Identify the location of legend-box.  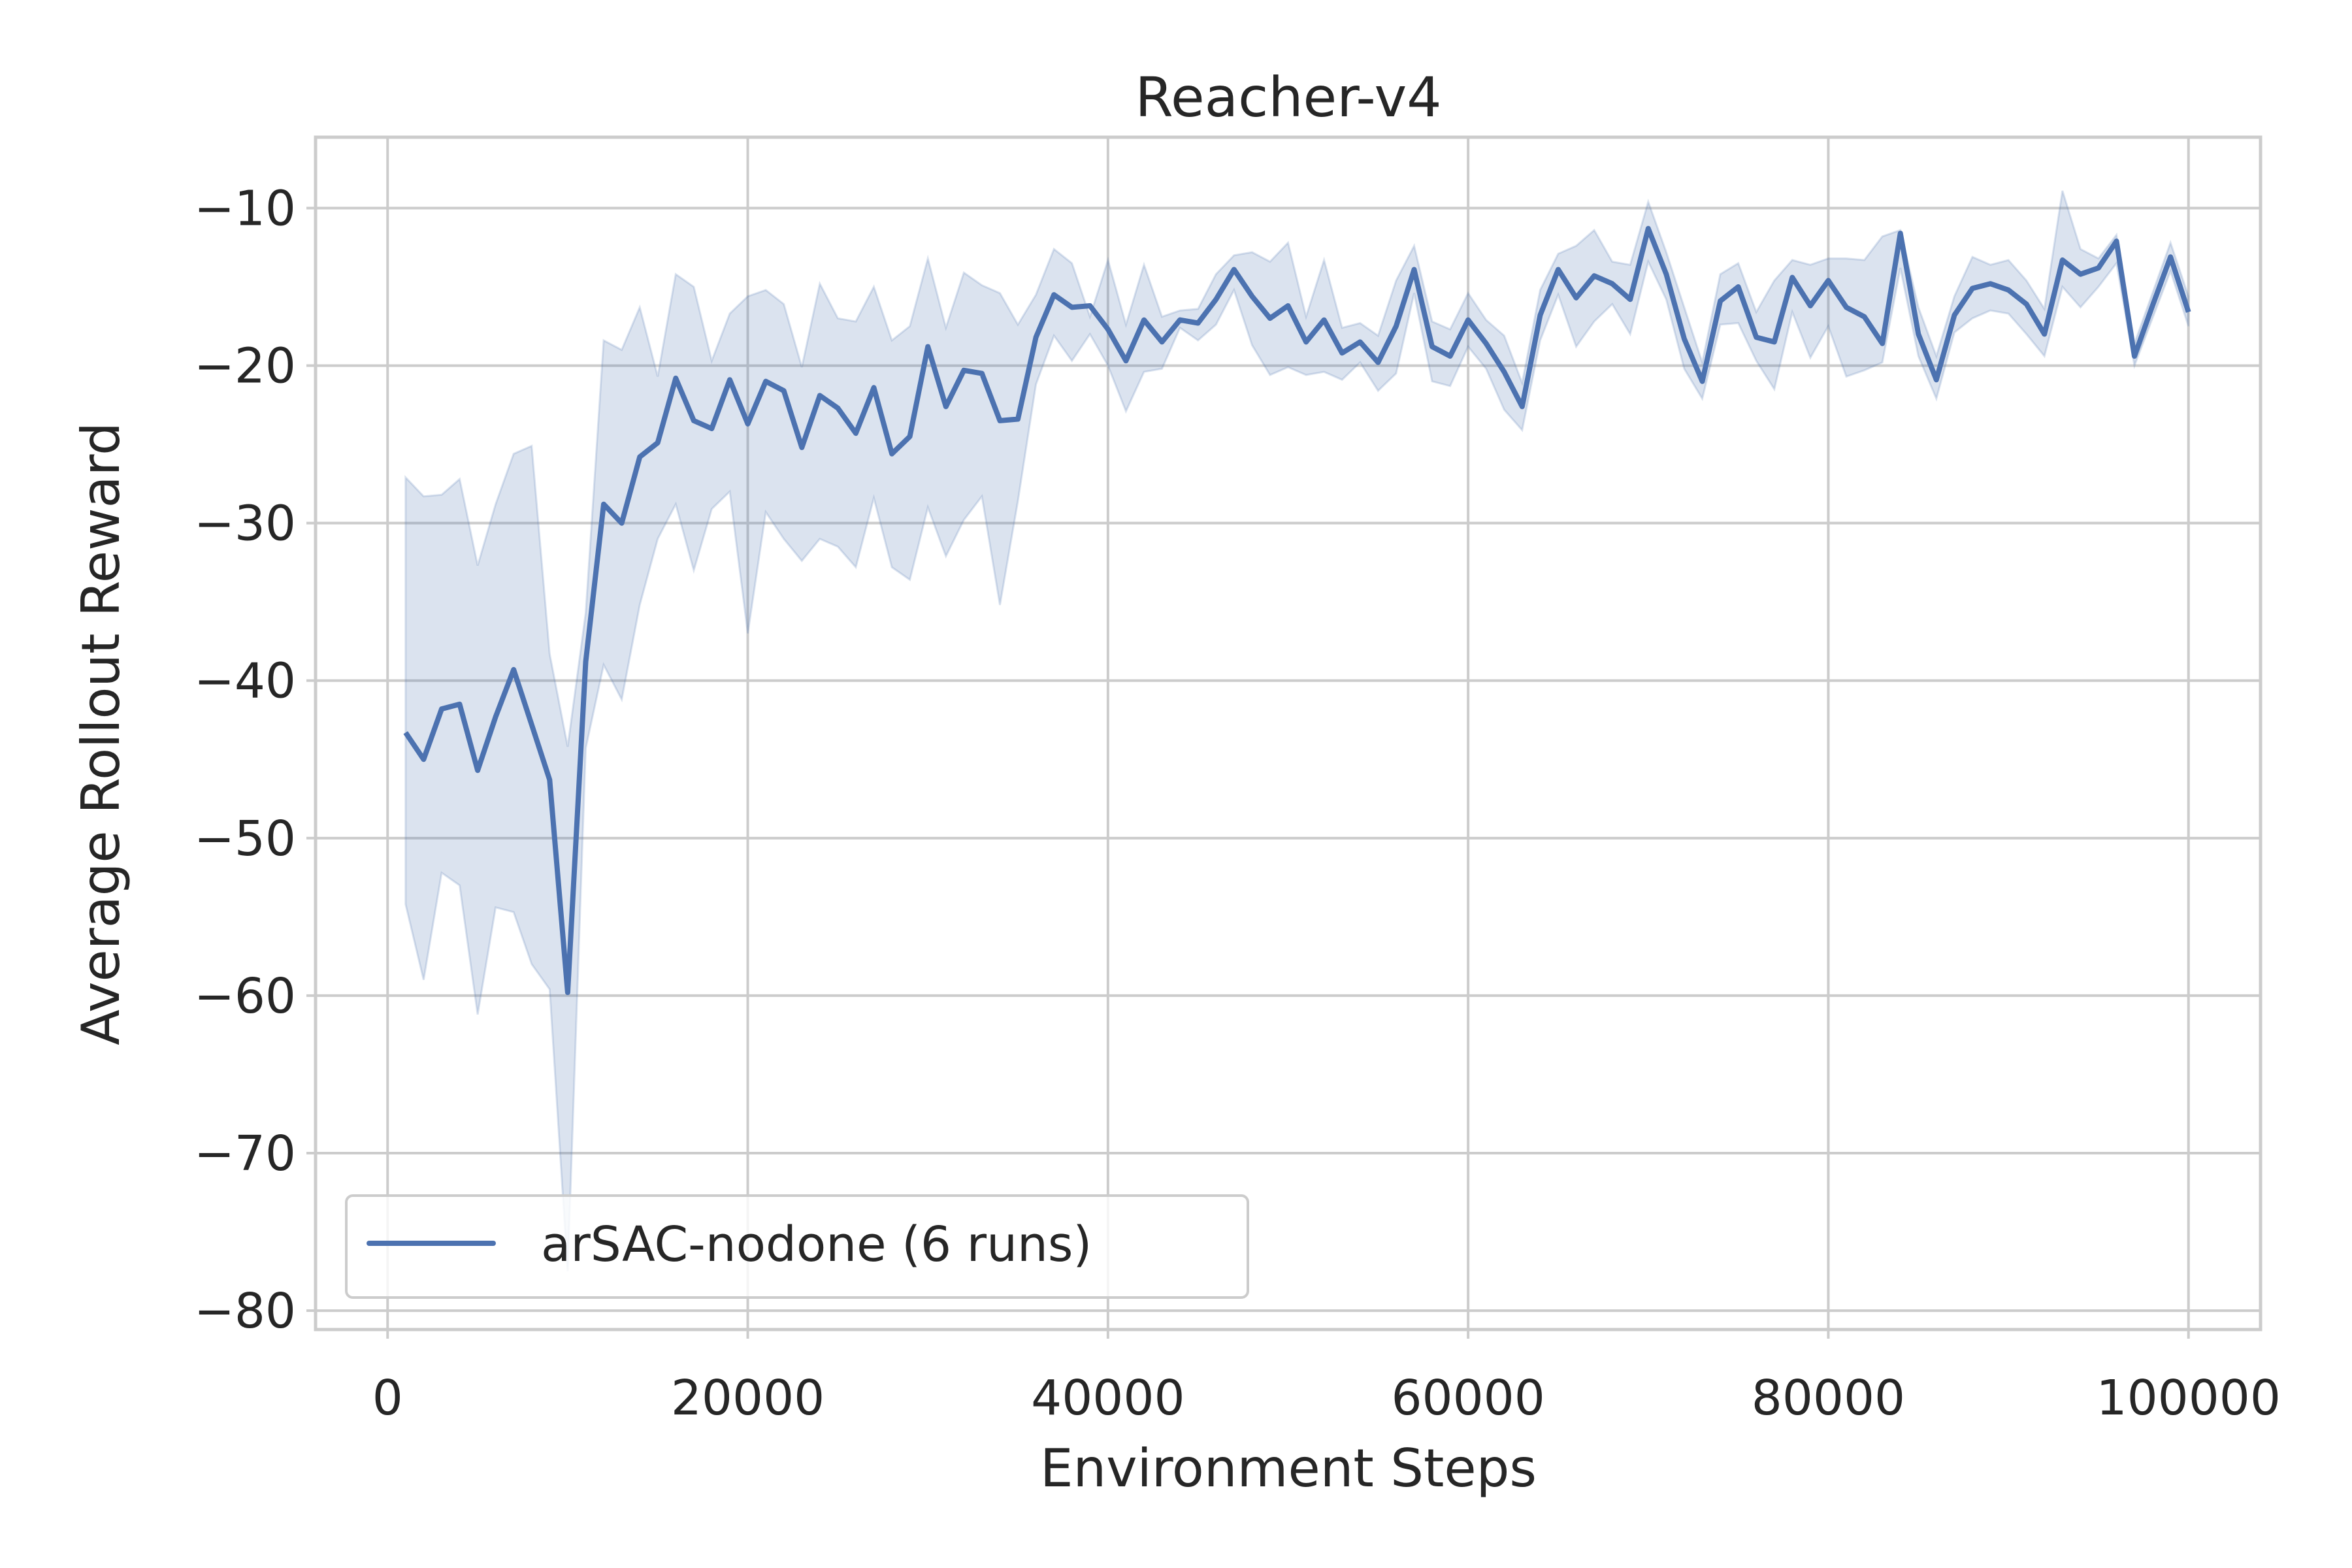
(797, 1246).